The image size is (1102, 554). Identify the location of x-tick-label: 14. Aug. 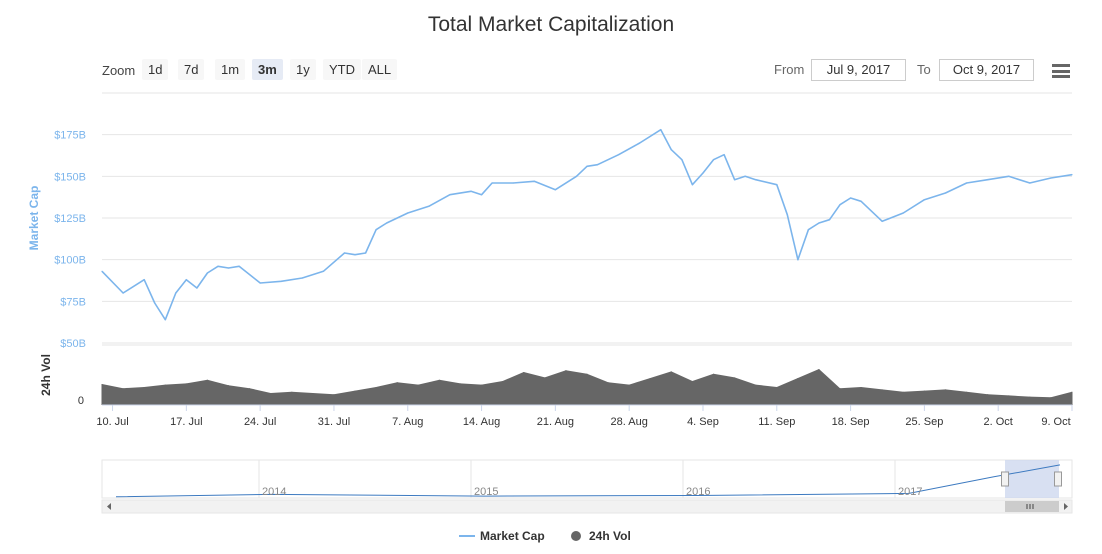
(481, 422).